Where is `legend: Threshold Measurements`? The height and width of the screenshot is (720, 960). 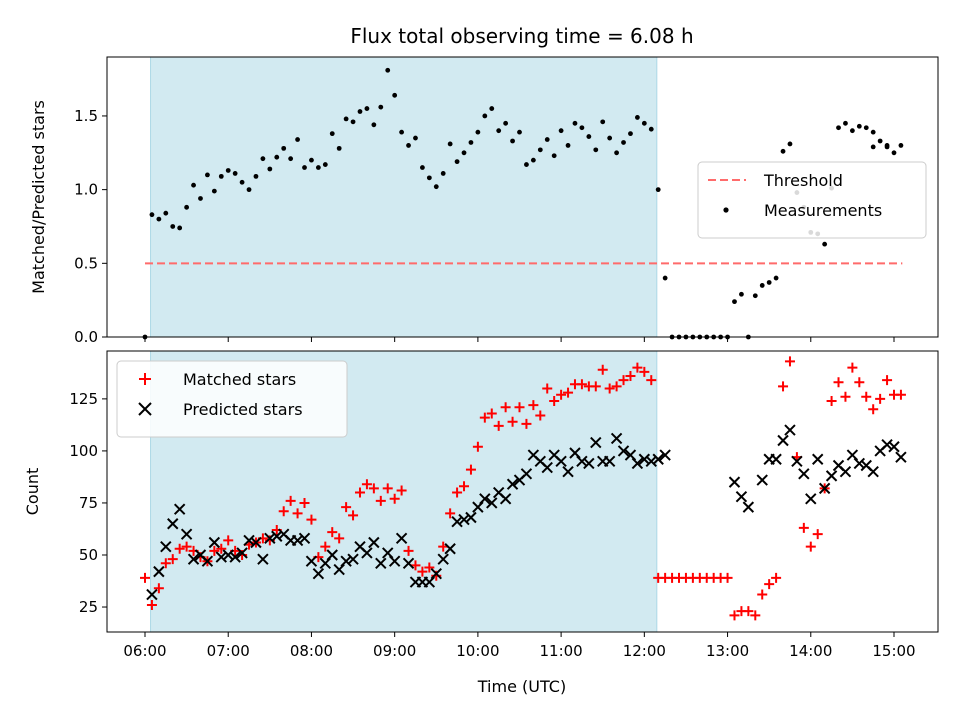
legend: Threshold Measurements is located at coordinates (812, 200).